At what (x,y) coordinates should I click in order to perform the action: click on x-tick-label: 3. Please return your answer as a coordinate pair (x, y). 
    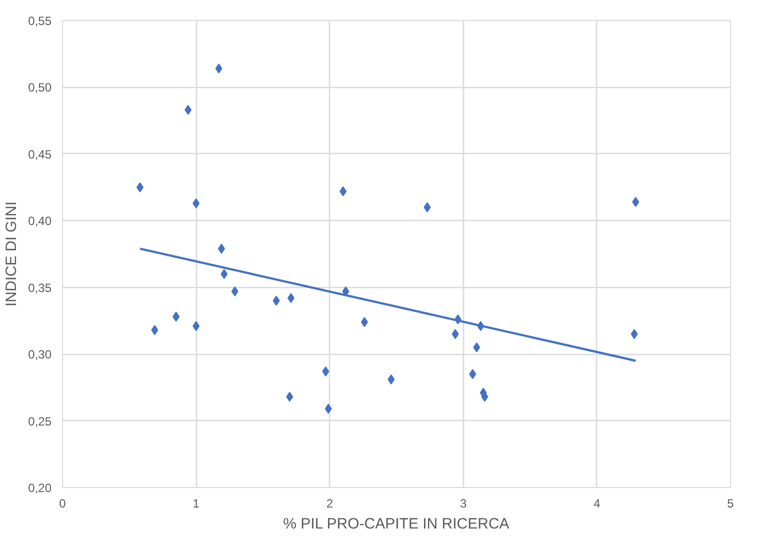
    Looking at the image, I should click on (463, 503).